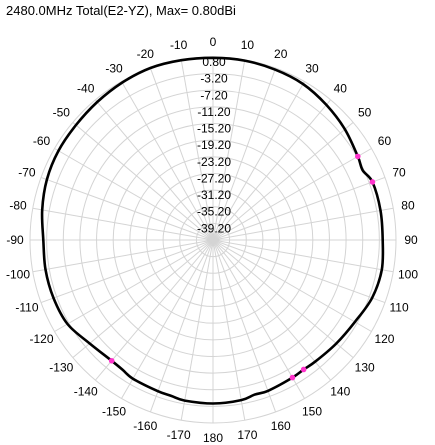  Describe the element at coordinates (15, 240) in the screenshot. I see `angle-tick-label: -90` at that location.